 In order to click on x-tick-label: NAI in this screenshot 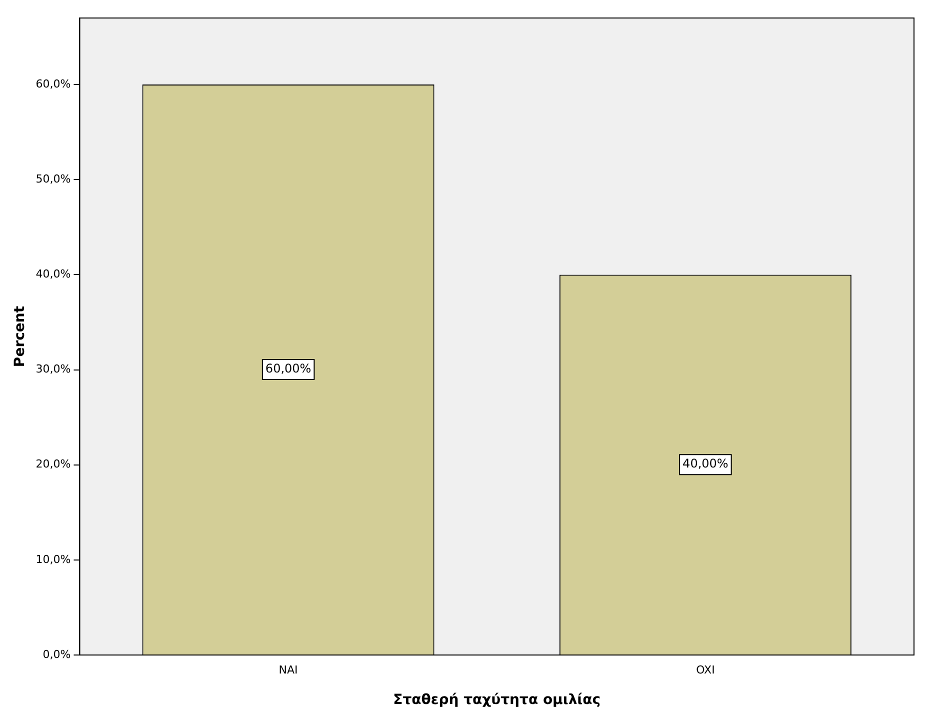, I will do `click(288, 669)`.